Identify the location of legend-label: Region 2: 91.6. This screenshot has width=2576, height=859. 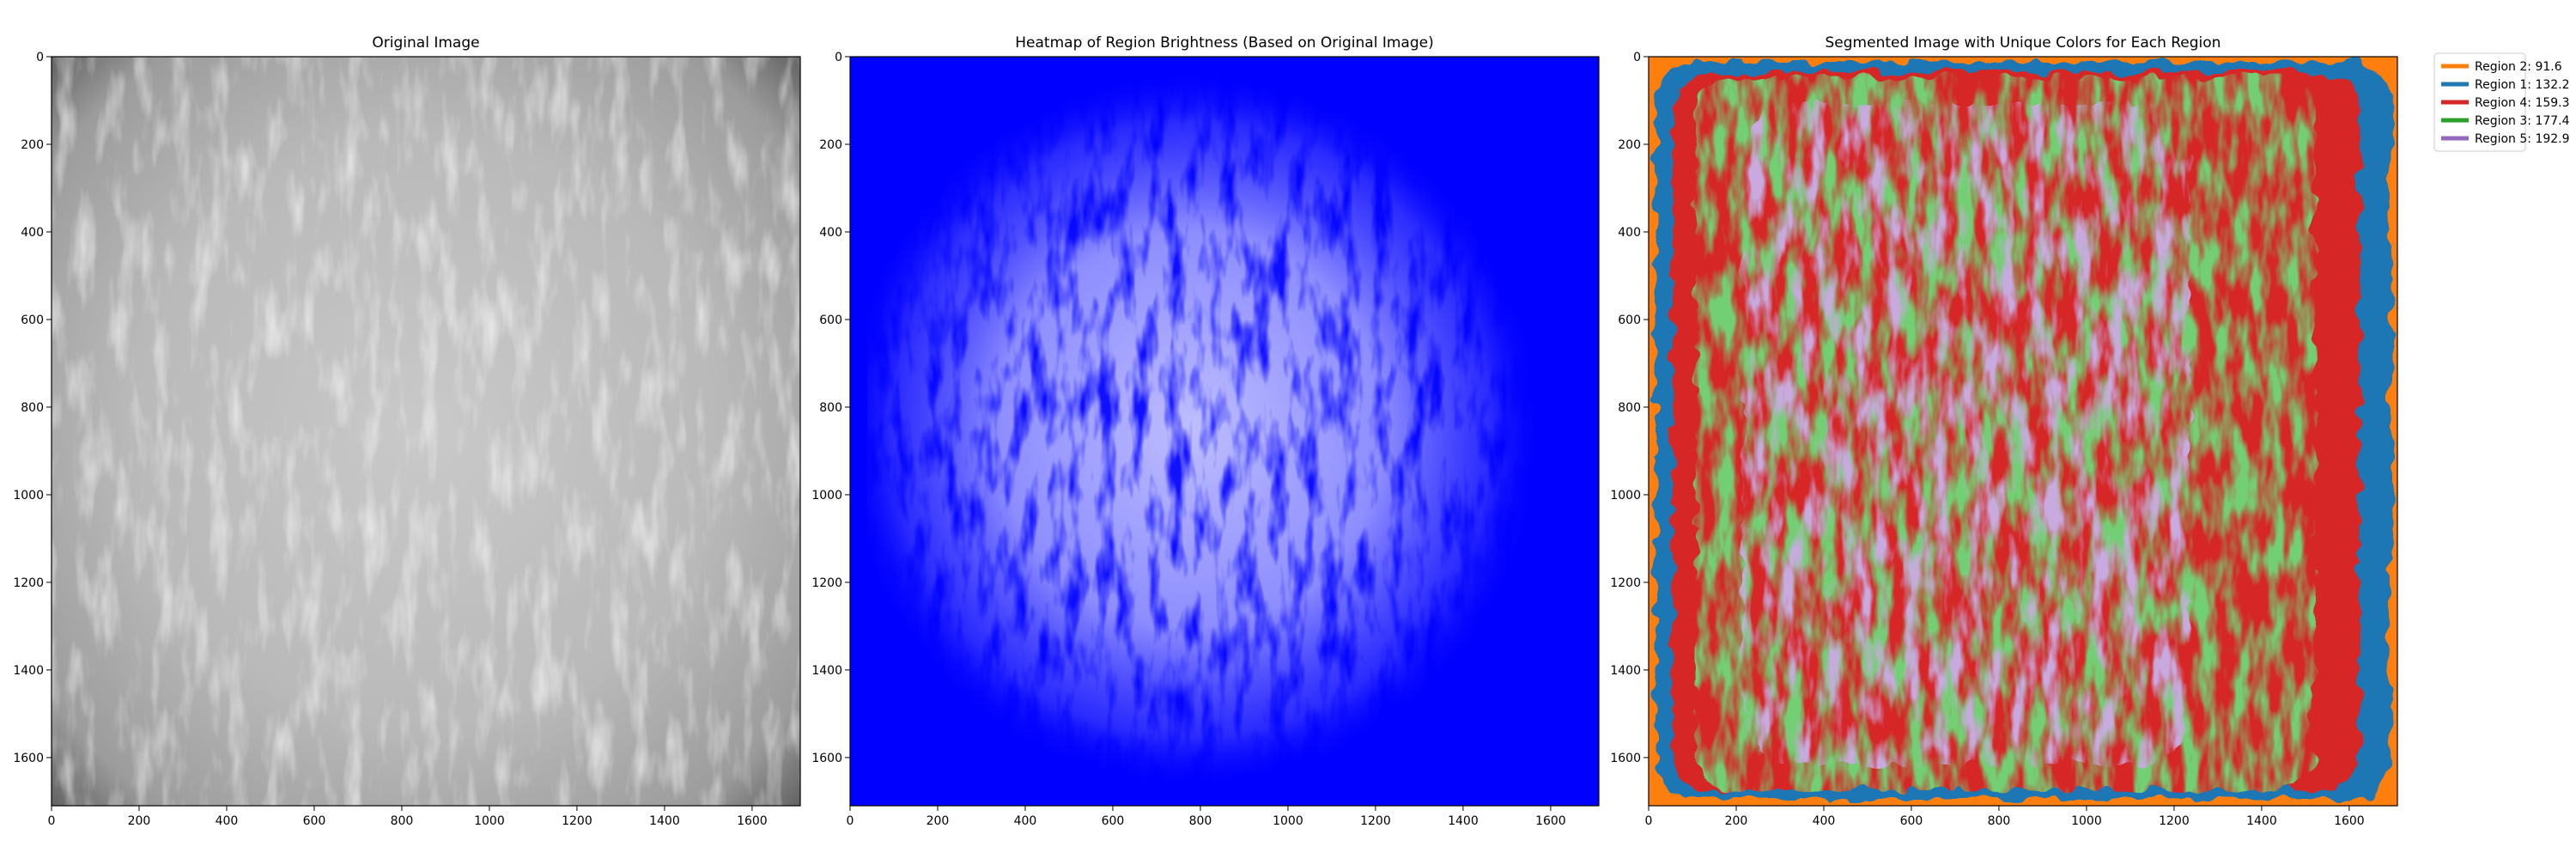
(2518, 67).